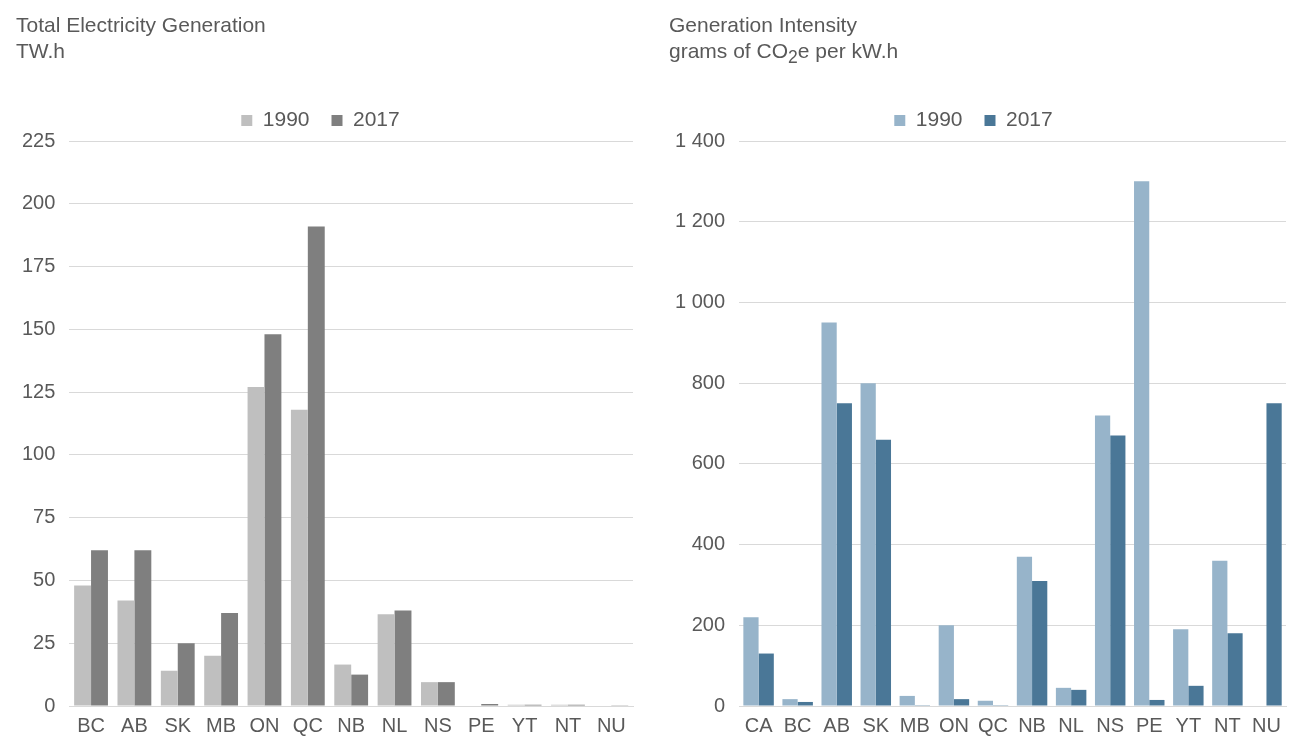 Image resolution: width=1307 pixels, height=750 pixels. Describe the element at coordinates (38, 265) in the screenshot. I see `y-tick-label: 175` at that location.